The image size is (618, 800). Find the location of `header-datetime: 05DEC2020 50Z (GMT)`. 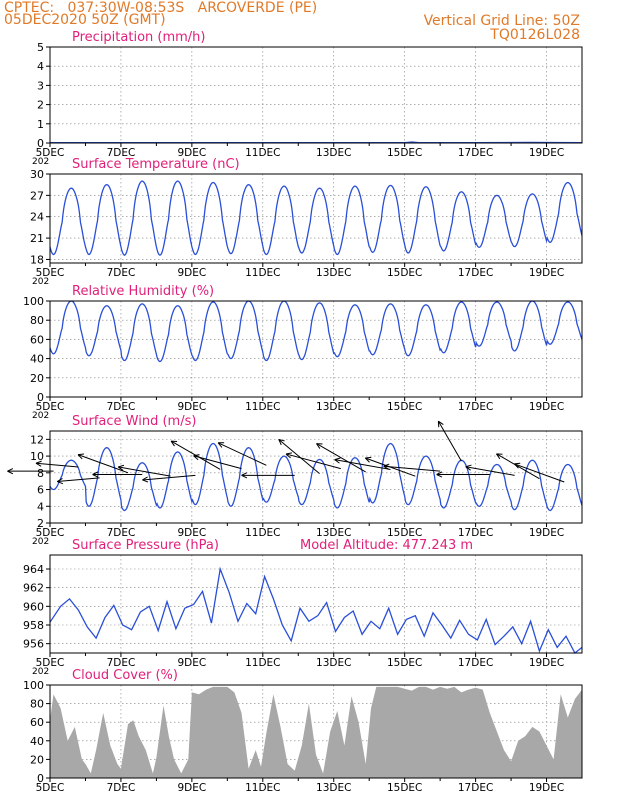

header-datetime: 05DEC2020 50Z (GMT) is located at coordinates (85, 20).